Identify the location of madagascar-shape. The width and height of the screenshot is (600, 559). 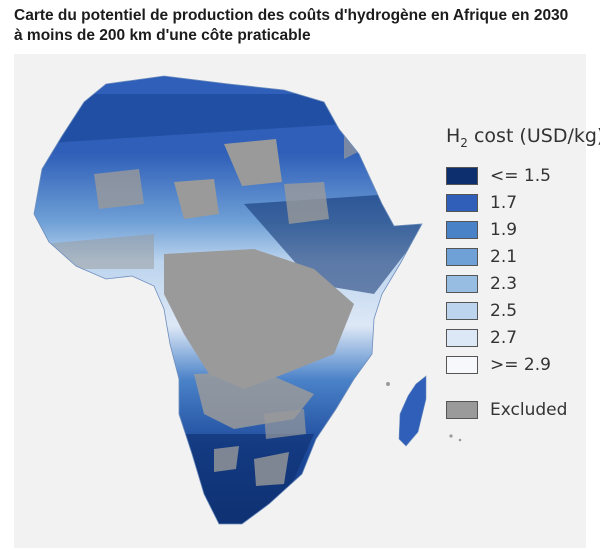
(412, 411).